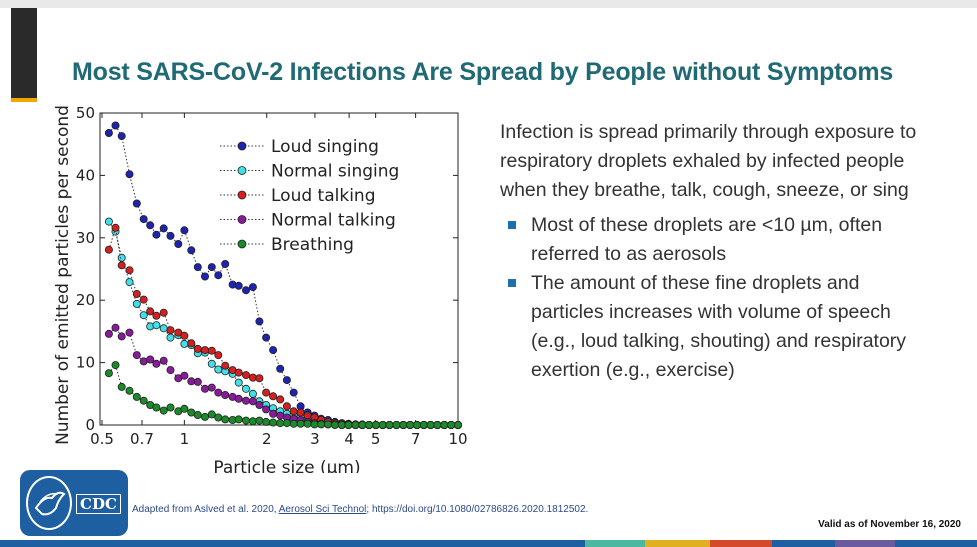  What do you see at coordinates (85, 113) in the screenshot?
I see `y-tick-label: 50` at bounding box center [85, 113].